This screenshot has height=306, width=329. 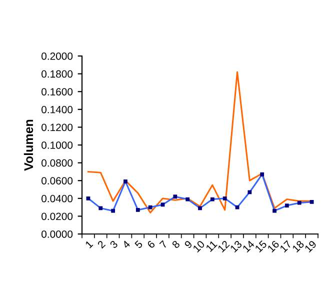 I want to click on x-tick-label: 13, so click(x=236, y=246).